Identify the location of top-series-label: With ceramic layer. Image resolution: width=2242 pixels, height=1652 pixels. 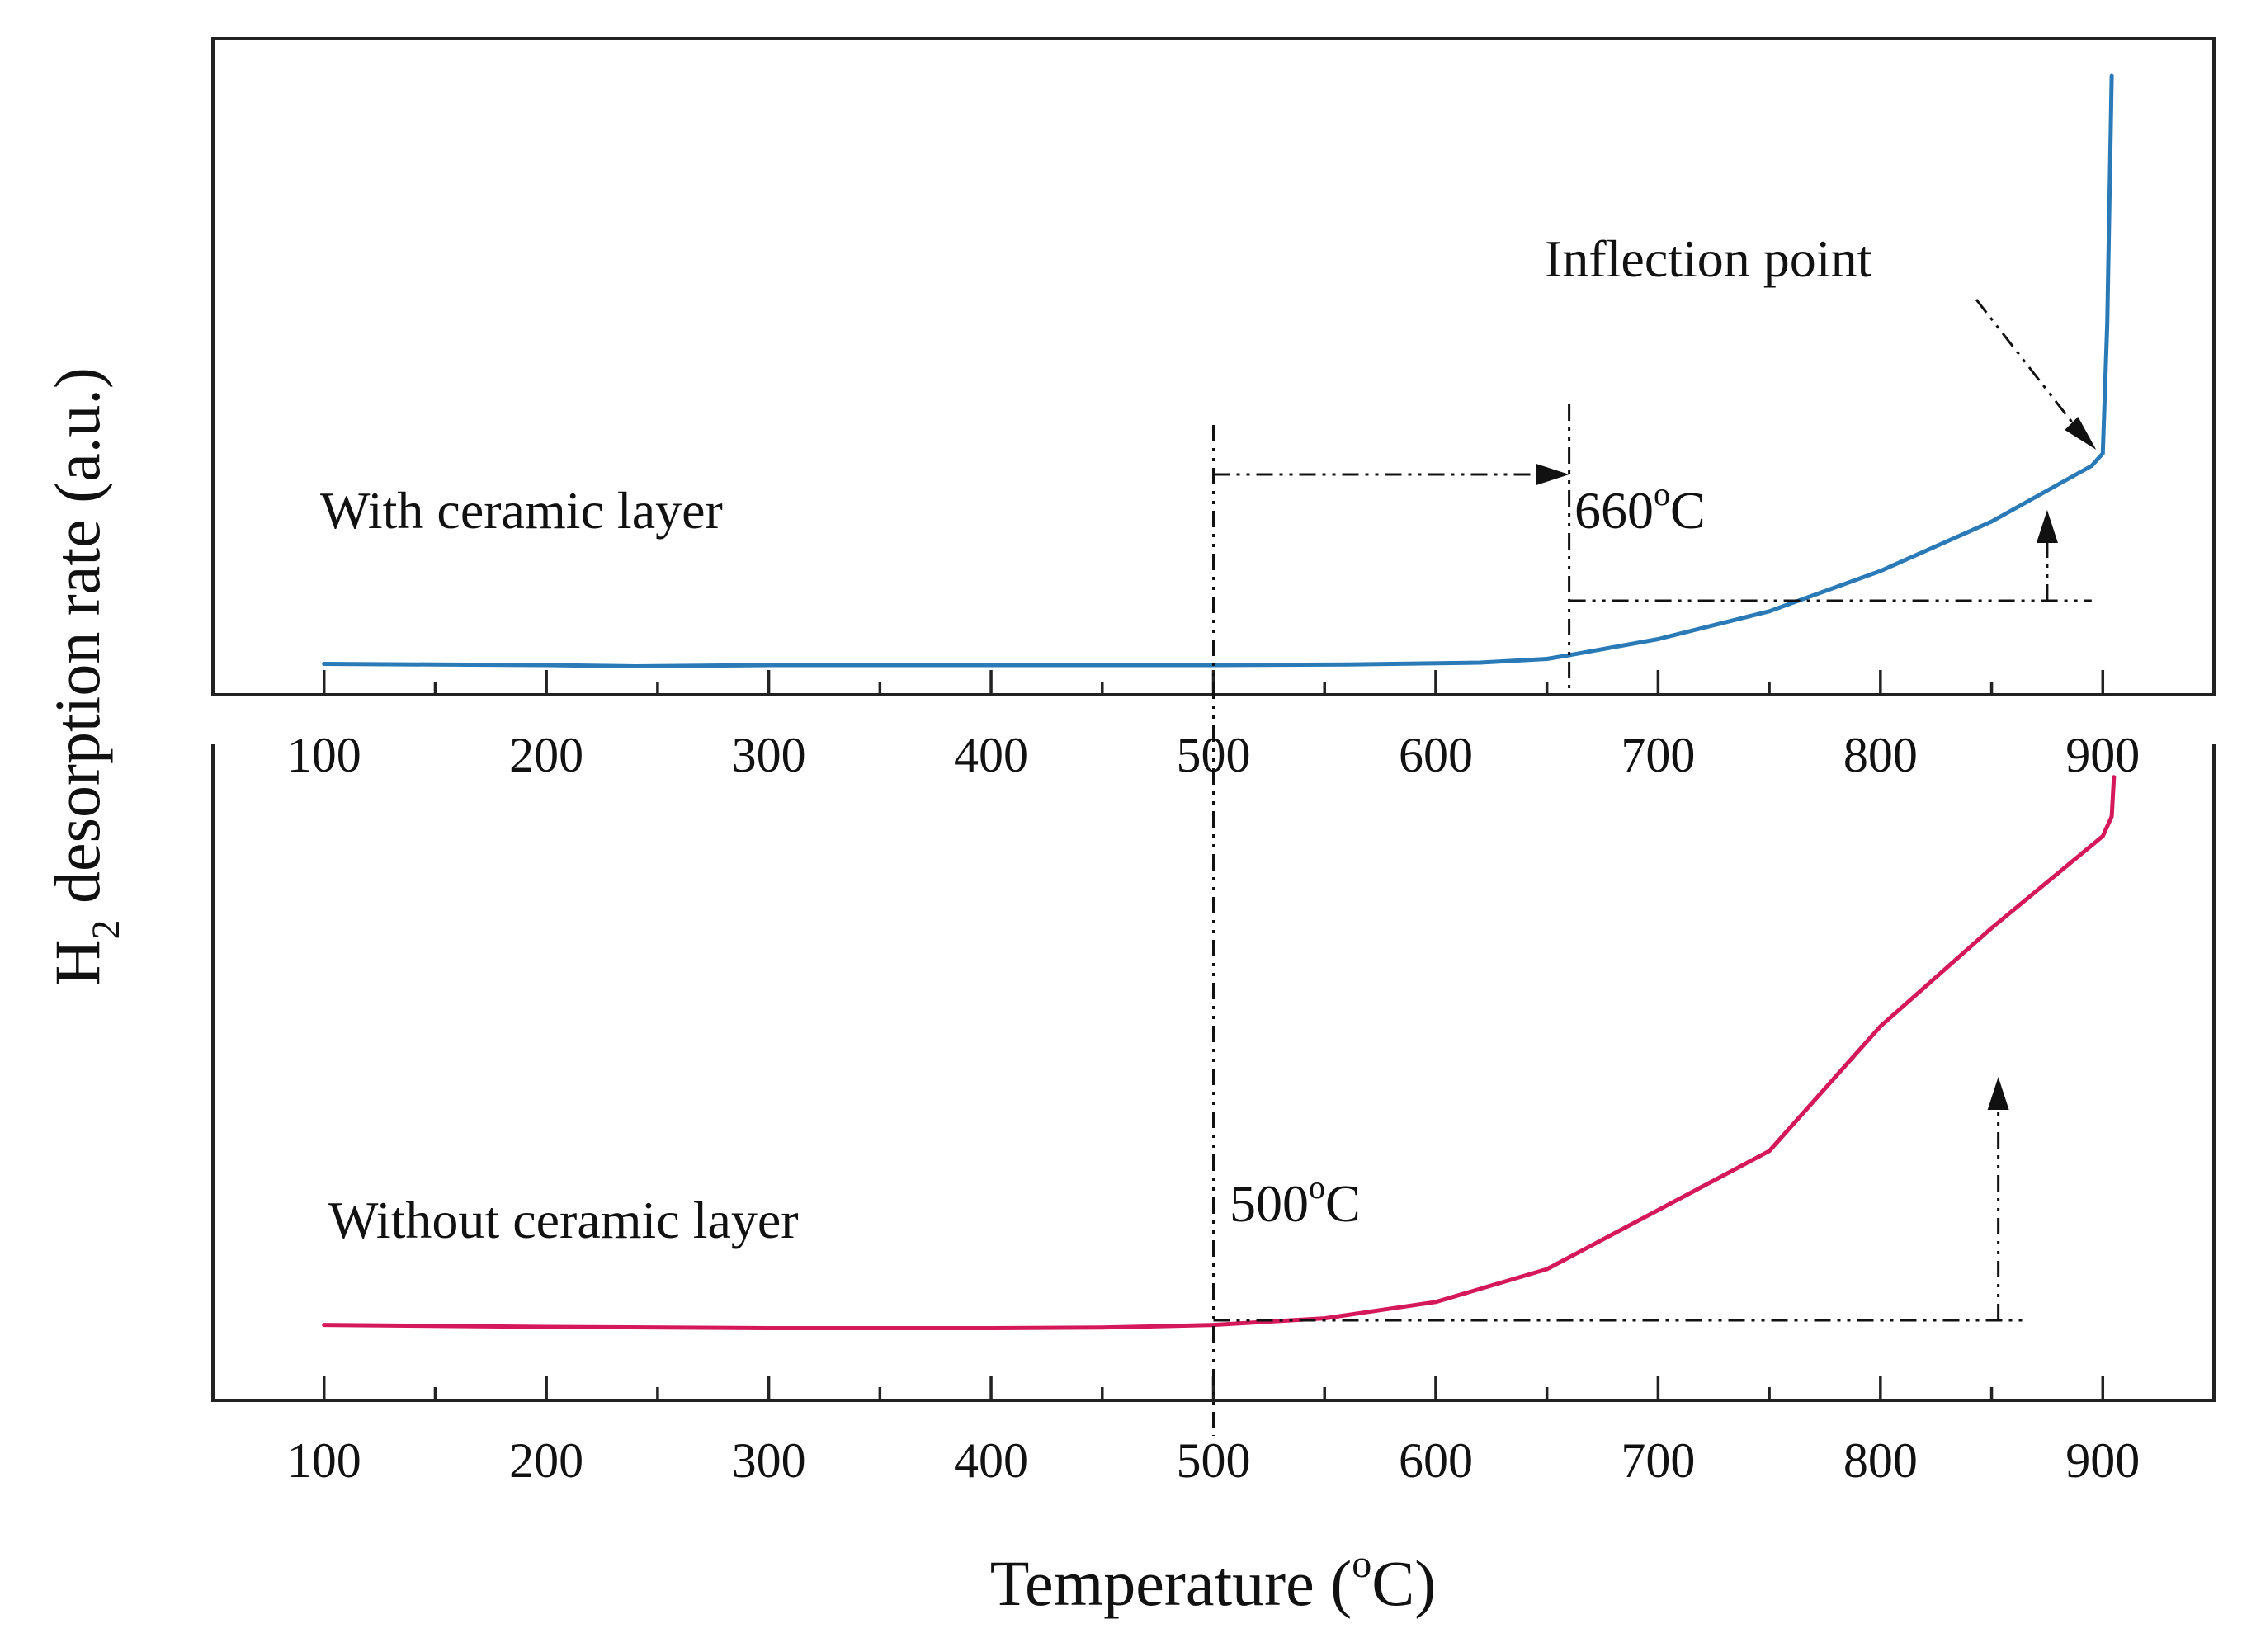
(522, 511).